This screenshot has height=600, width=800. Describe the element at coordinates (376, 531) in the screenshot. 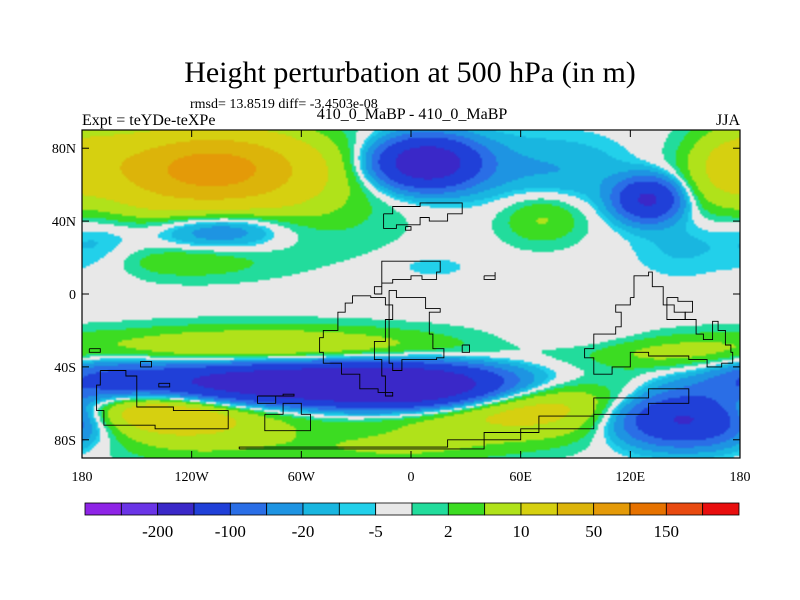

I see `colorbar-label: -5` at that location.